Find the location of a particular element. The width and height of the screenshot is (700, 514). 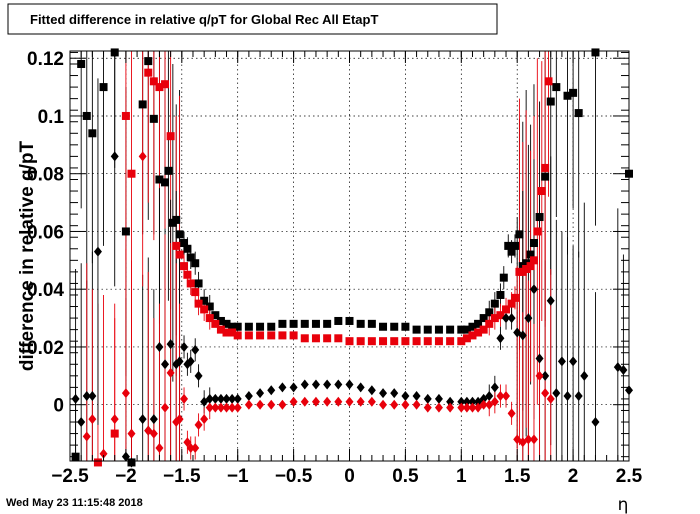

footer-timestamp: Wed May 23 11:15:48 2018 is located at coordinates (74, 503).